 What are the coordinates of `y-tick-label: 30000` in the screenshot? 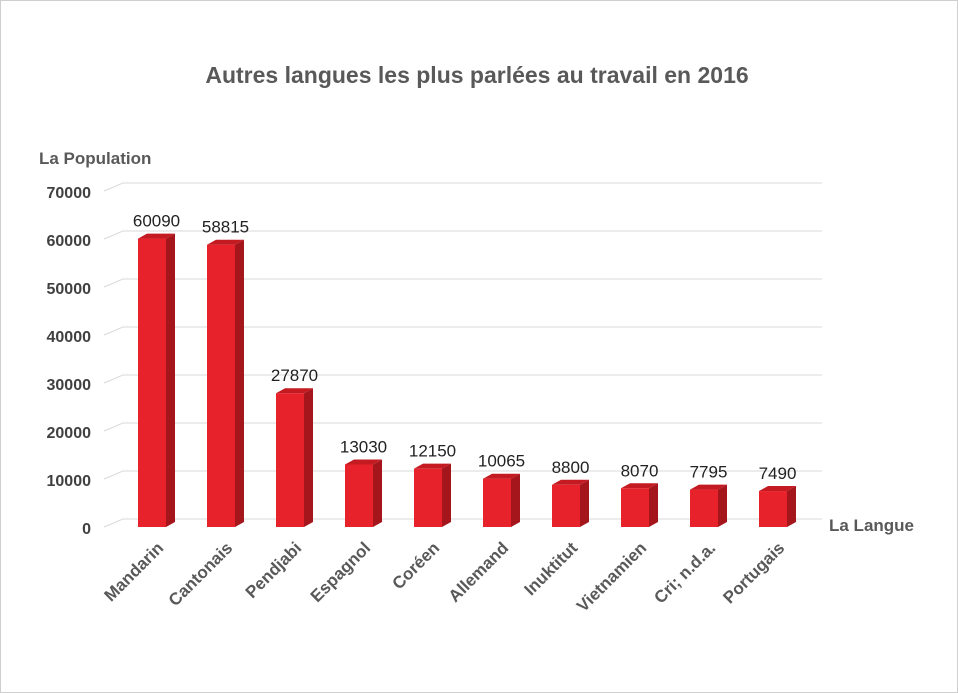 It's located at (69, 385).